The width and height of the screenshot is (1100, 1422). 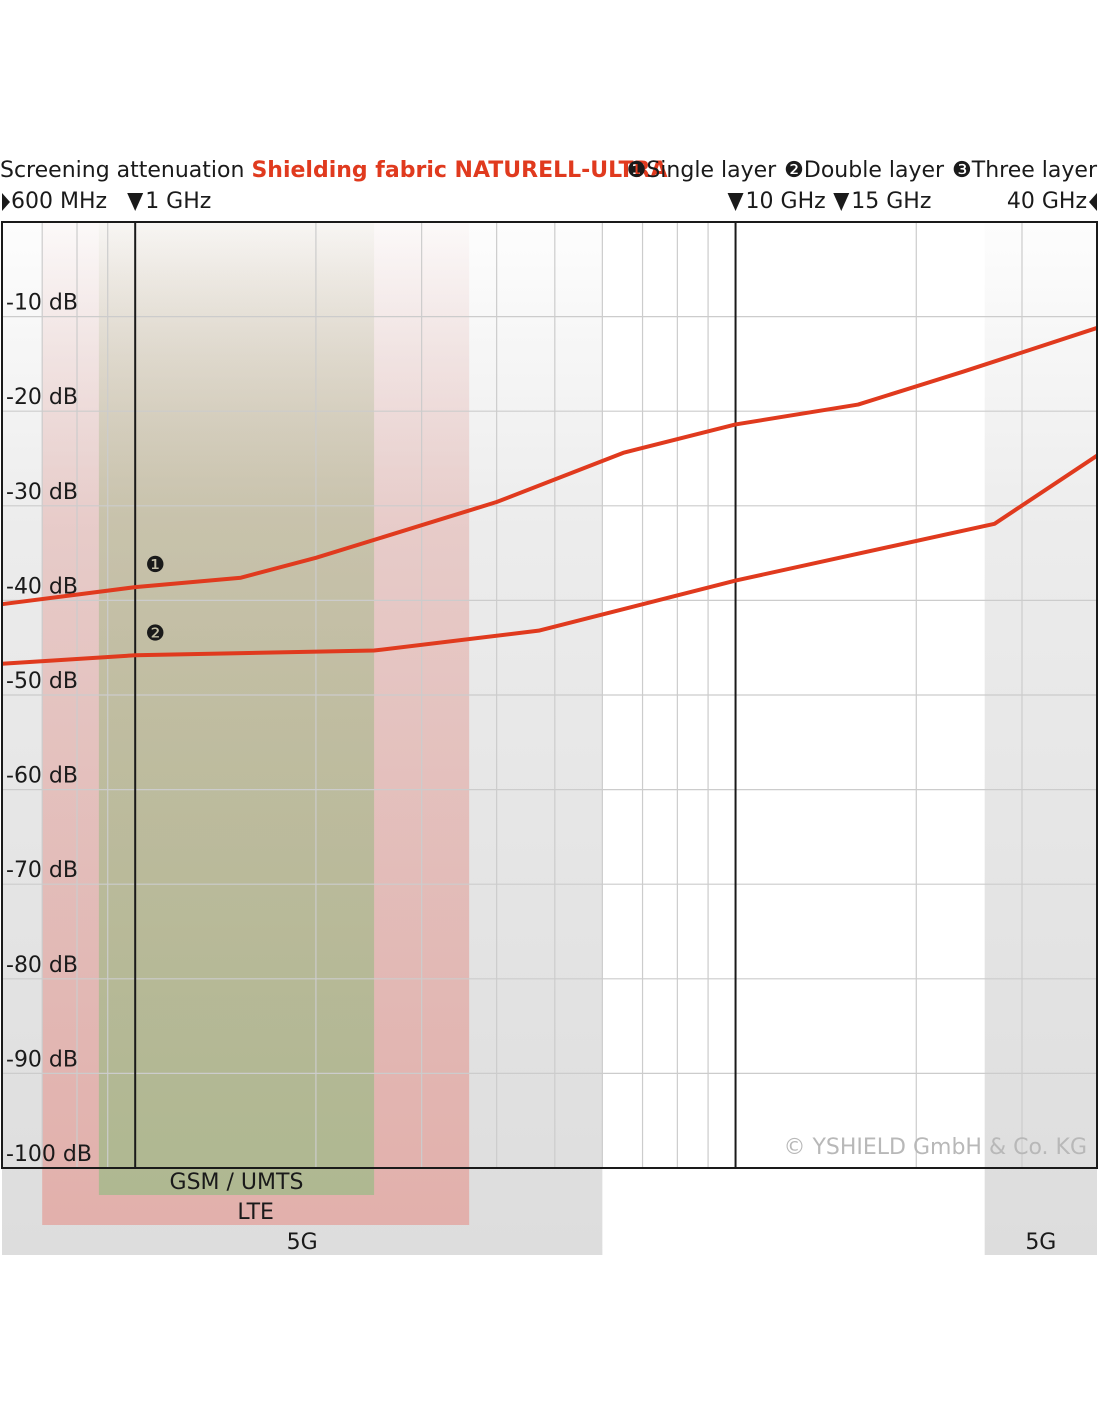 What do you see at coordinates (155, 565) in the screenshot?
I see `series-marker: ❶` at bounding box center [155, 565].